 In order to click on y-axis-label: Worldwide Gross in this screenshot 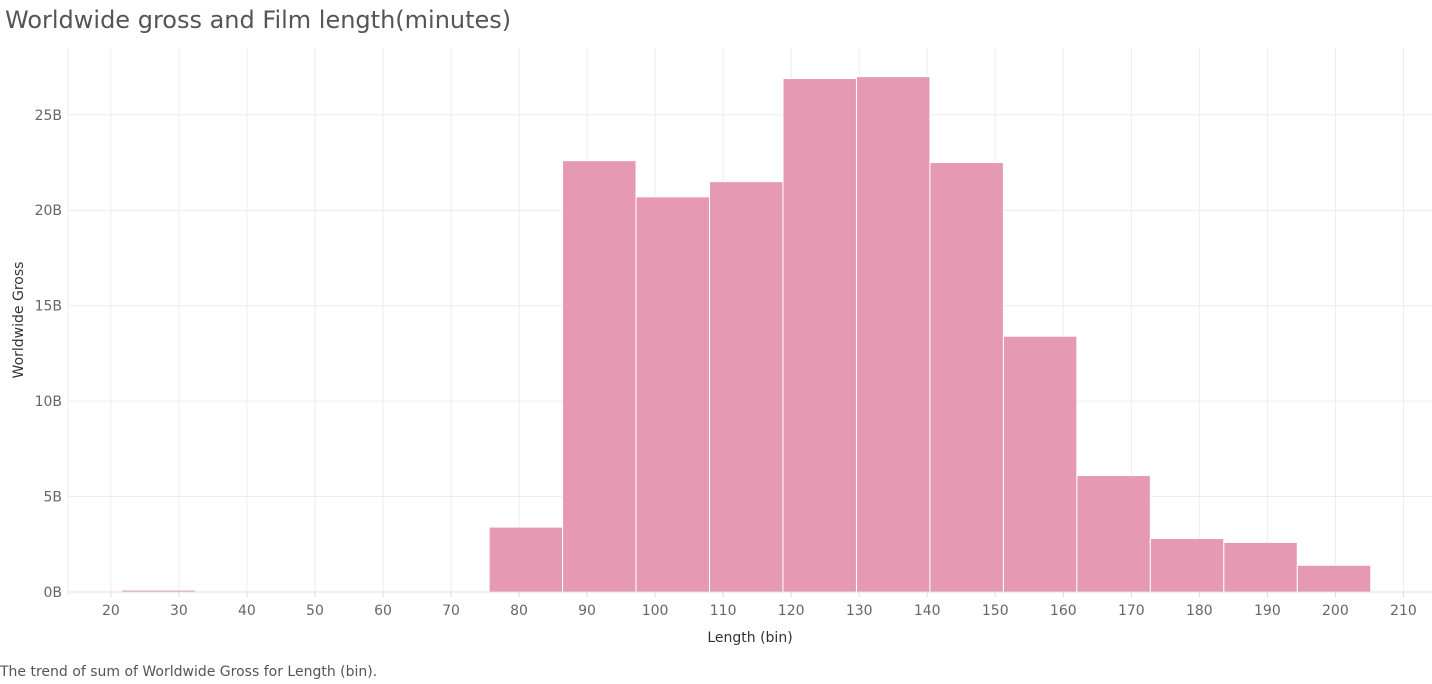, I will do `click(19, 320)`.